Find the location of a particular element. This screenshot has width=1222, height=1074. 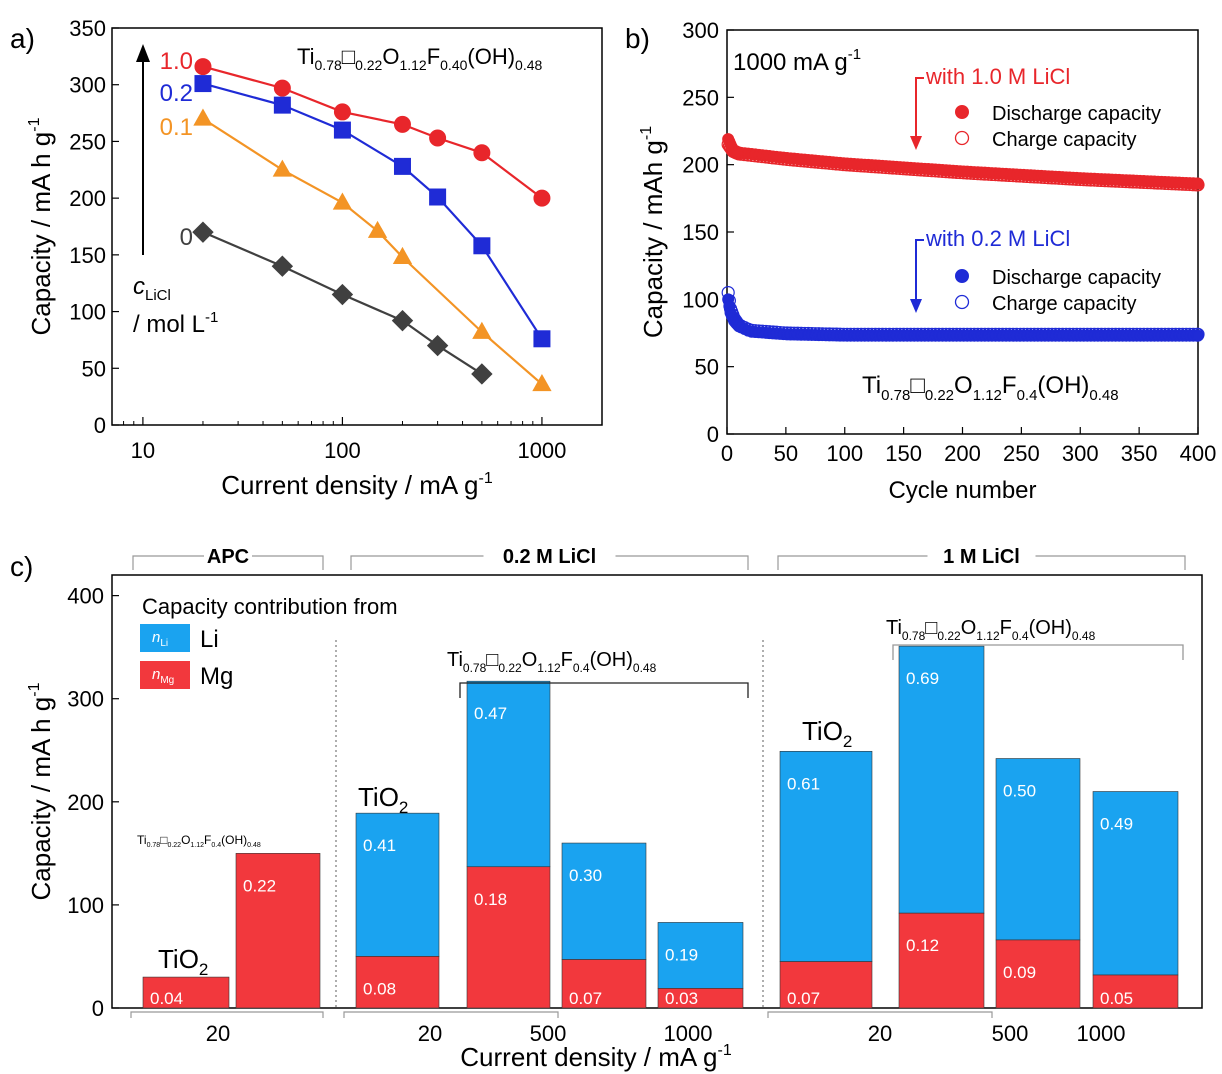

y-tick-label-a: 300 is located at coordinates (87, 85).